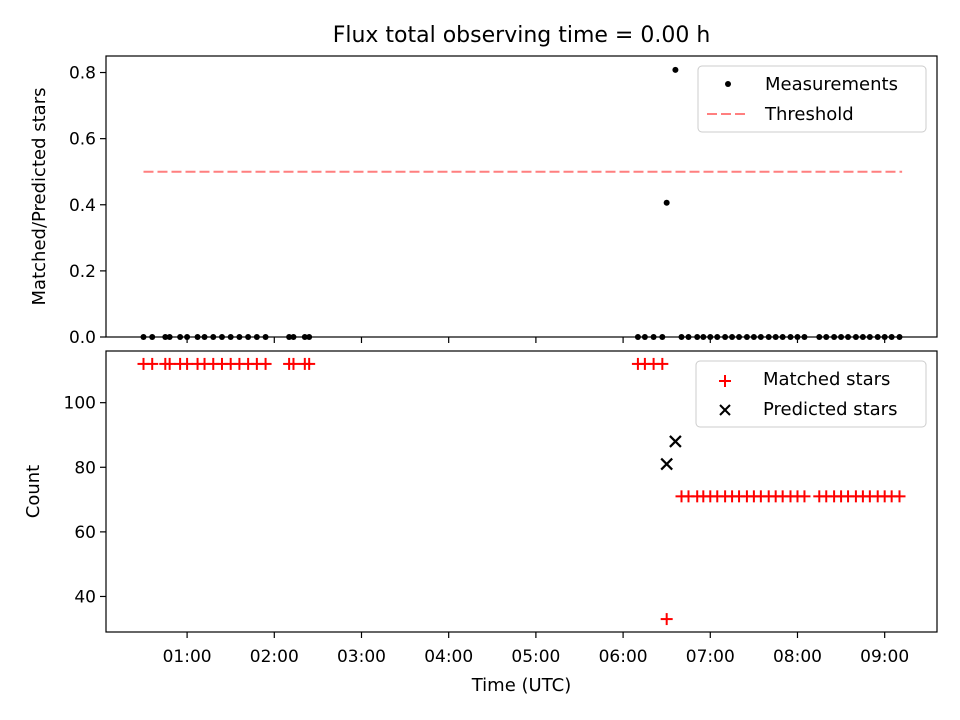 This screenshot has height=720, width=960. Describe the element at coordinates (884, 657) in the screenshot. I see `x-tick-label: 09:00` at that location.